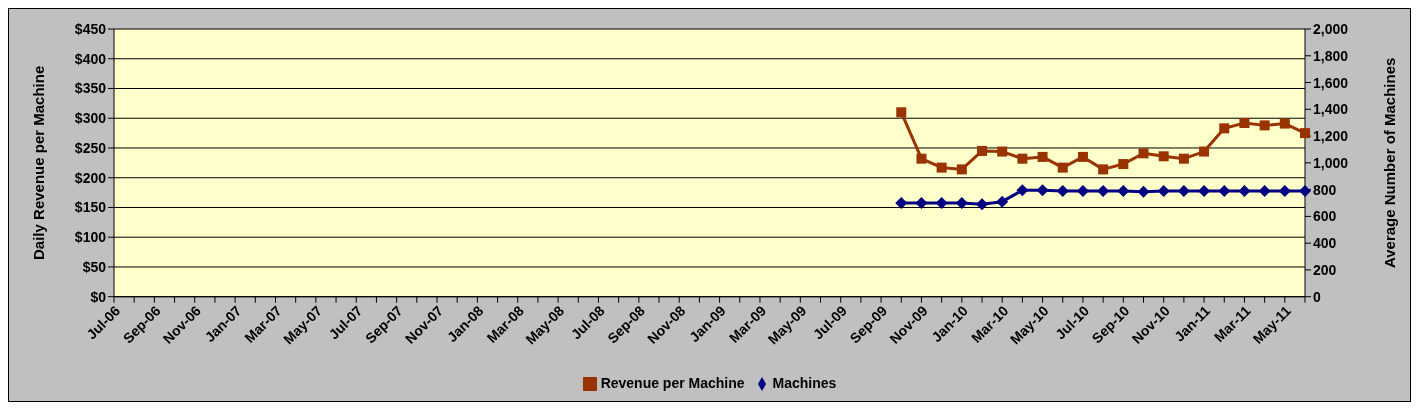 The height and width of the screenshot is (410, 1419). What do you see at coordinates (672, 382) in the screenshot?
I see `legend-label: Revenue per Machine` at bounding box center [672, 382].